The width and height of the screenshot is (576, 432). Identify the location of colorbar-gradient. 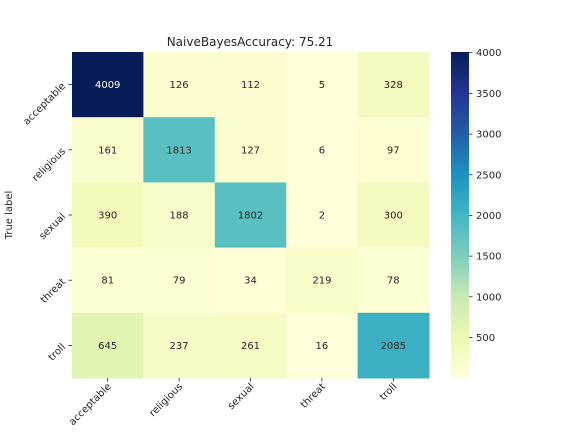
(460, 215).